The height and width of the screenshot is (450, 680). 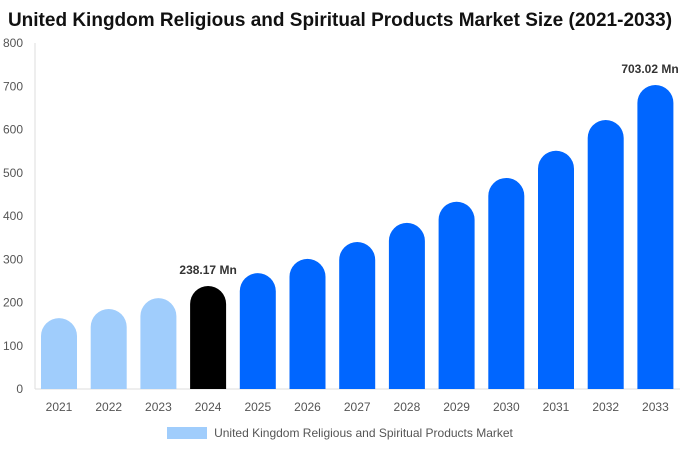 What do you see at coordinates (207, 270) in the screenshot?
I see `data-label-2024: 238.17 Mn` at bounding box center [207, 270].